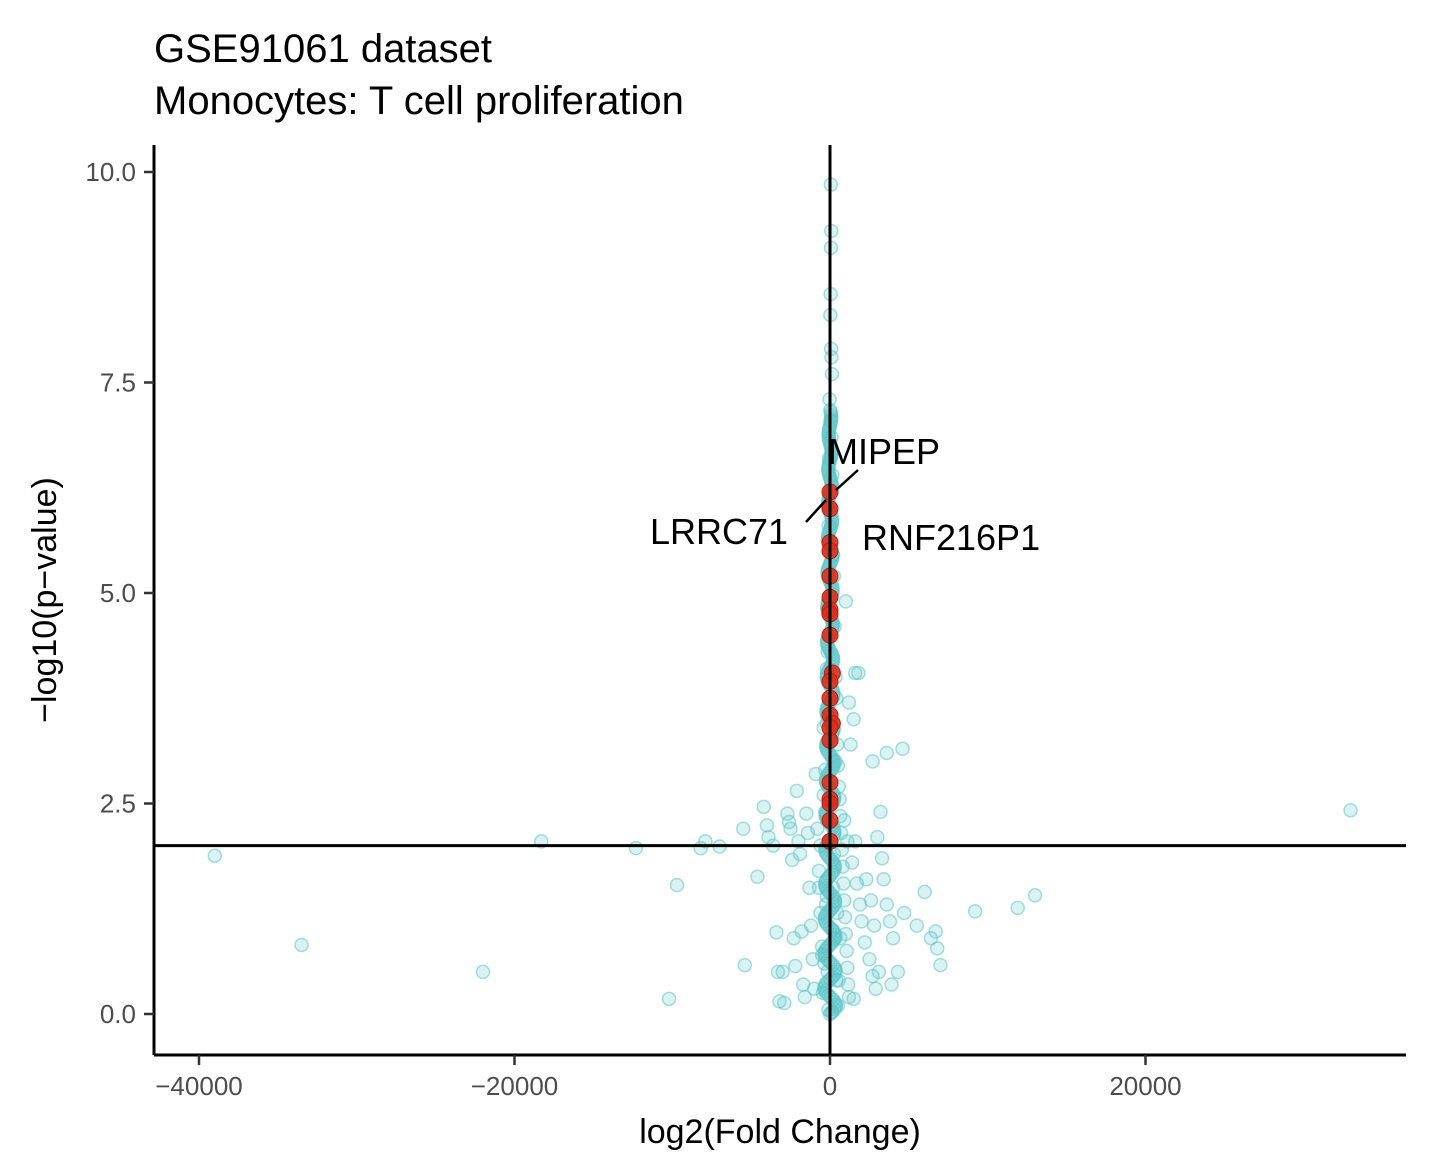 This screenshot has width=1448, height=1172. Describe the element at coordinates (45, 600) in the screenshot. I see `y-axis-title: −log10(p−value)` at that location.